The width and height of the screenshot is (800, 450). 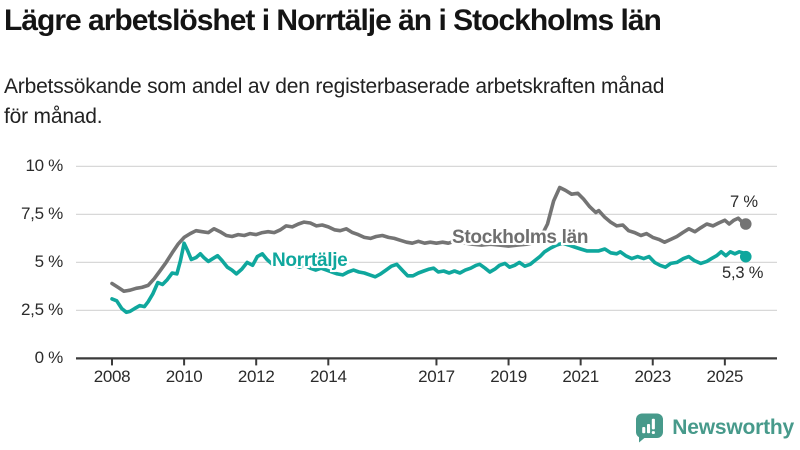 What do you see at coordinates (580, 376) in the screenshot?
I see `x-tick-label: 2021` at bounding box center [580, 376].